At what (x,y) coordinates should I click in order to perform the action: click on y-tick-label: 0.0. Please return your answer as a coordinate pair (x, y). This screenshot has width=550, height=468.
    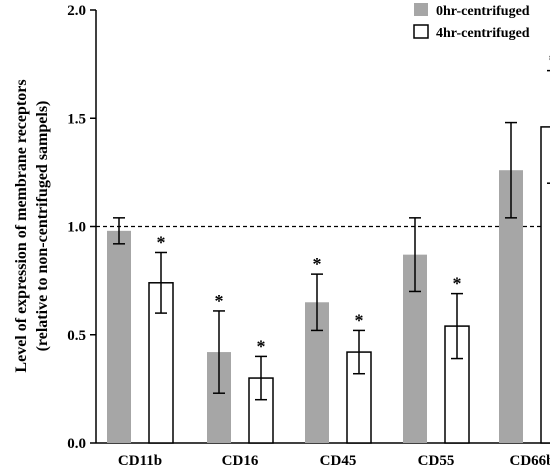
    Looking at the image, I should click on (76, 444).